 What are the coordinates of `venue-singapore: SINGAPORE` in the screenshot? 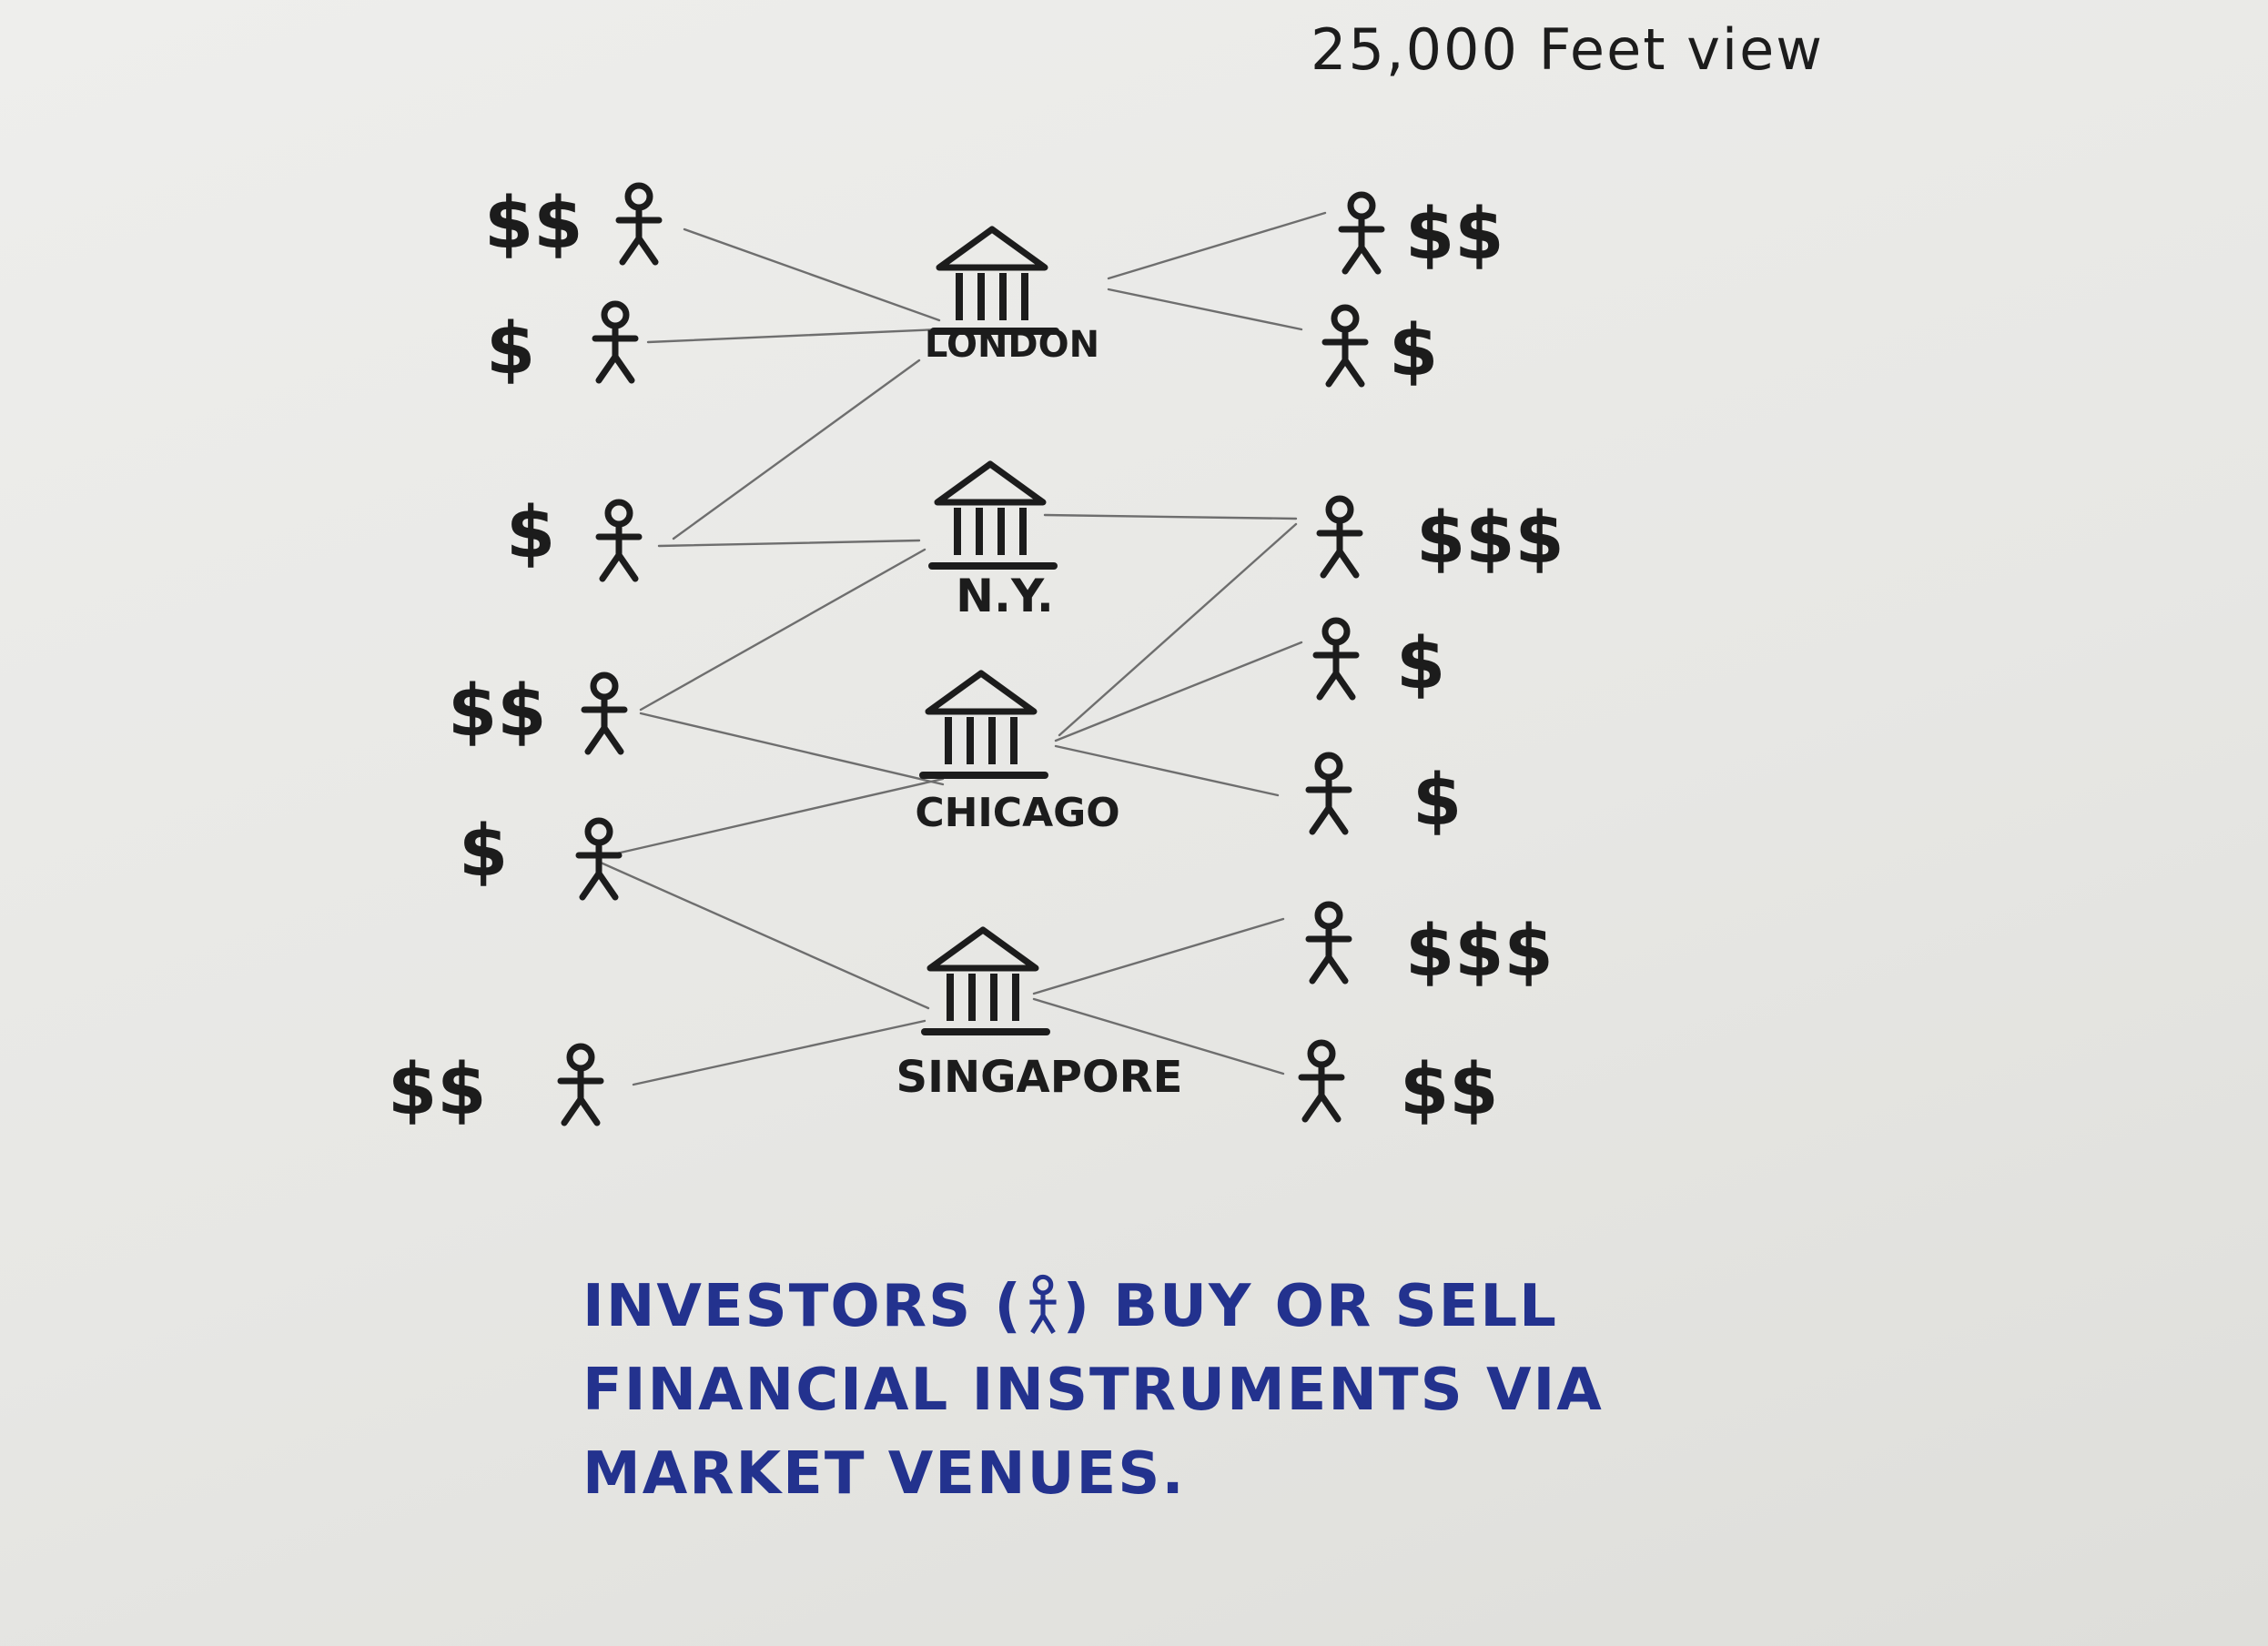 It's located at (1039, 1017).